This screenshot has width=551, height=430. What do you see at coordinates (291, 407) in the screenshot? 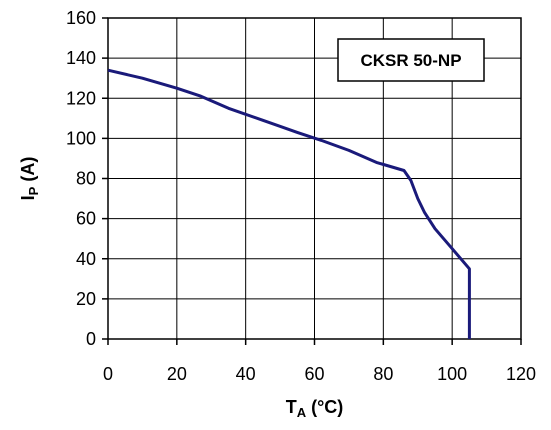
I see `x-axis-label-main: T` at bounding box center [291, 407].